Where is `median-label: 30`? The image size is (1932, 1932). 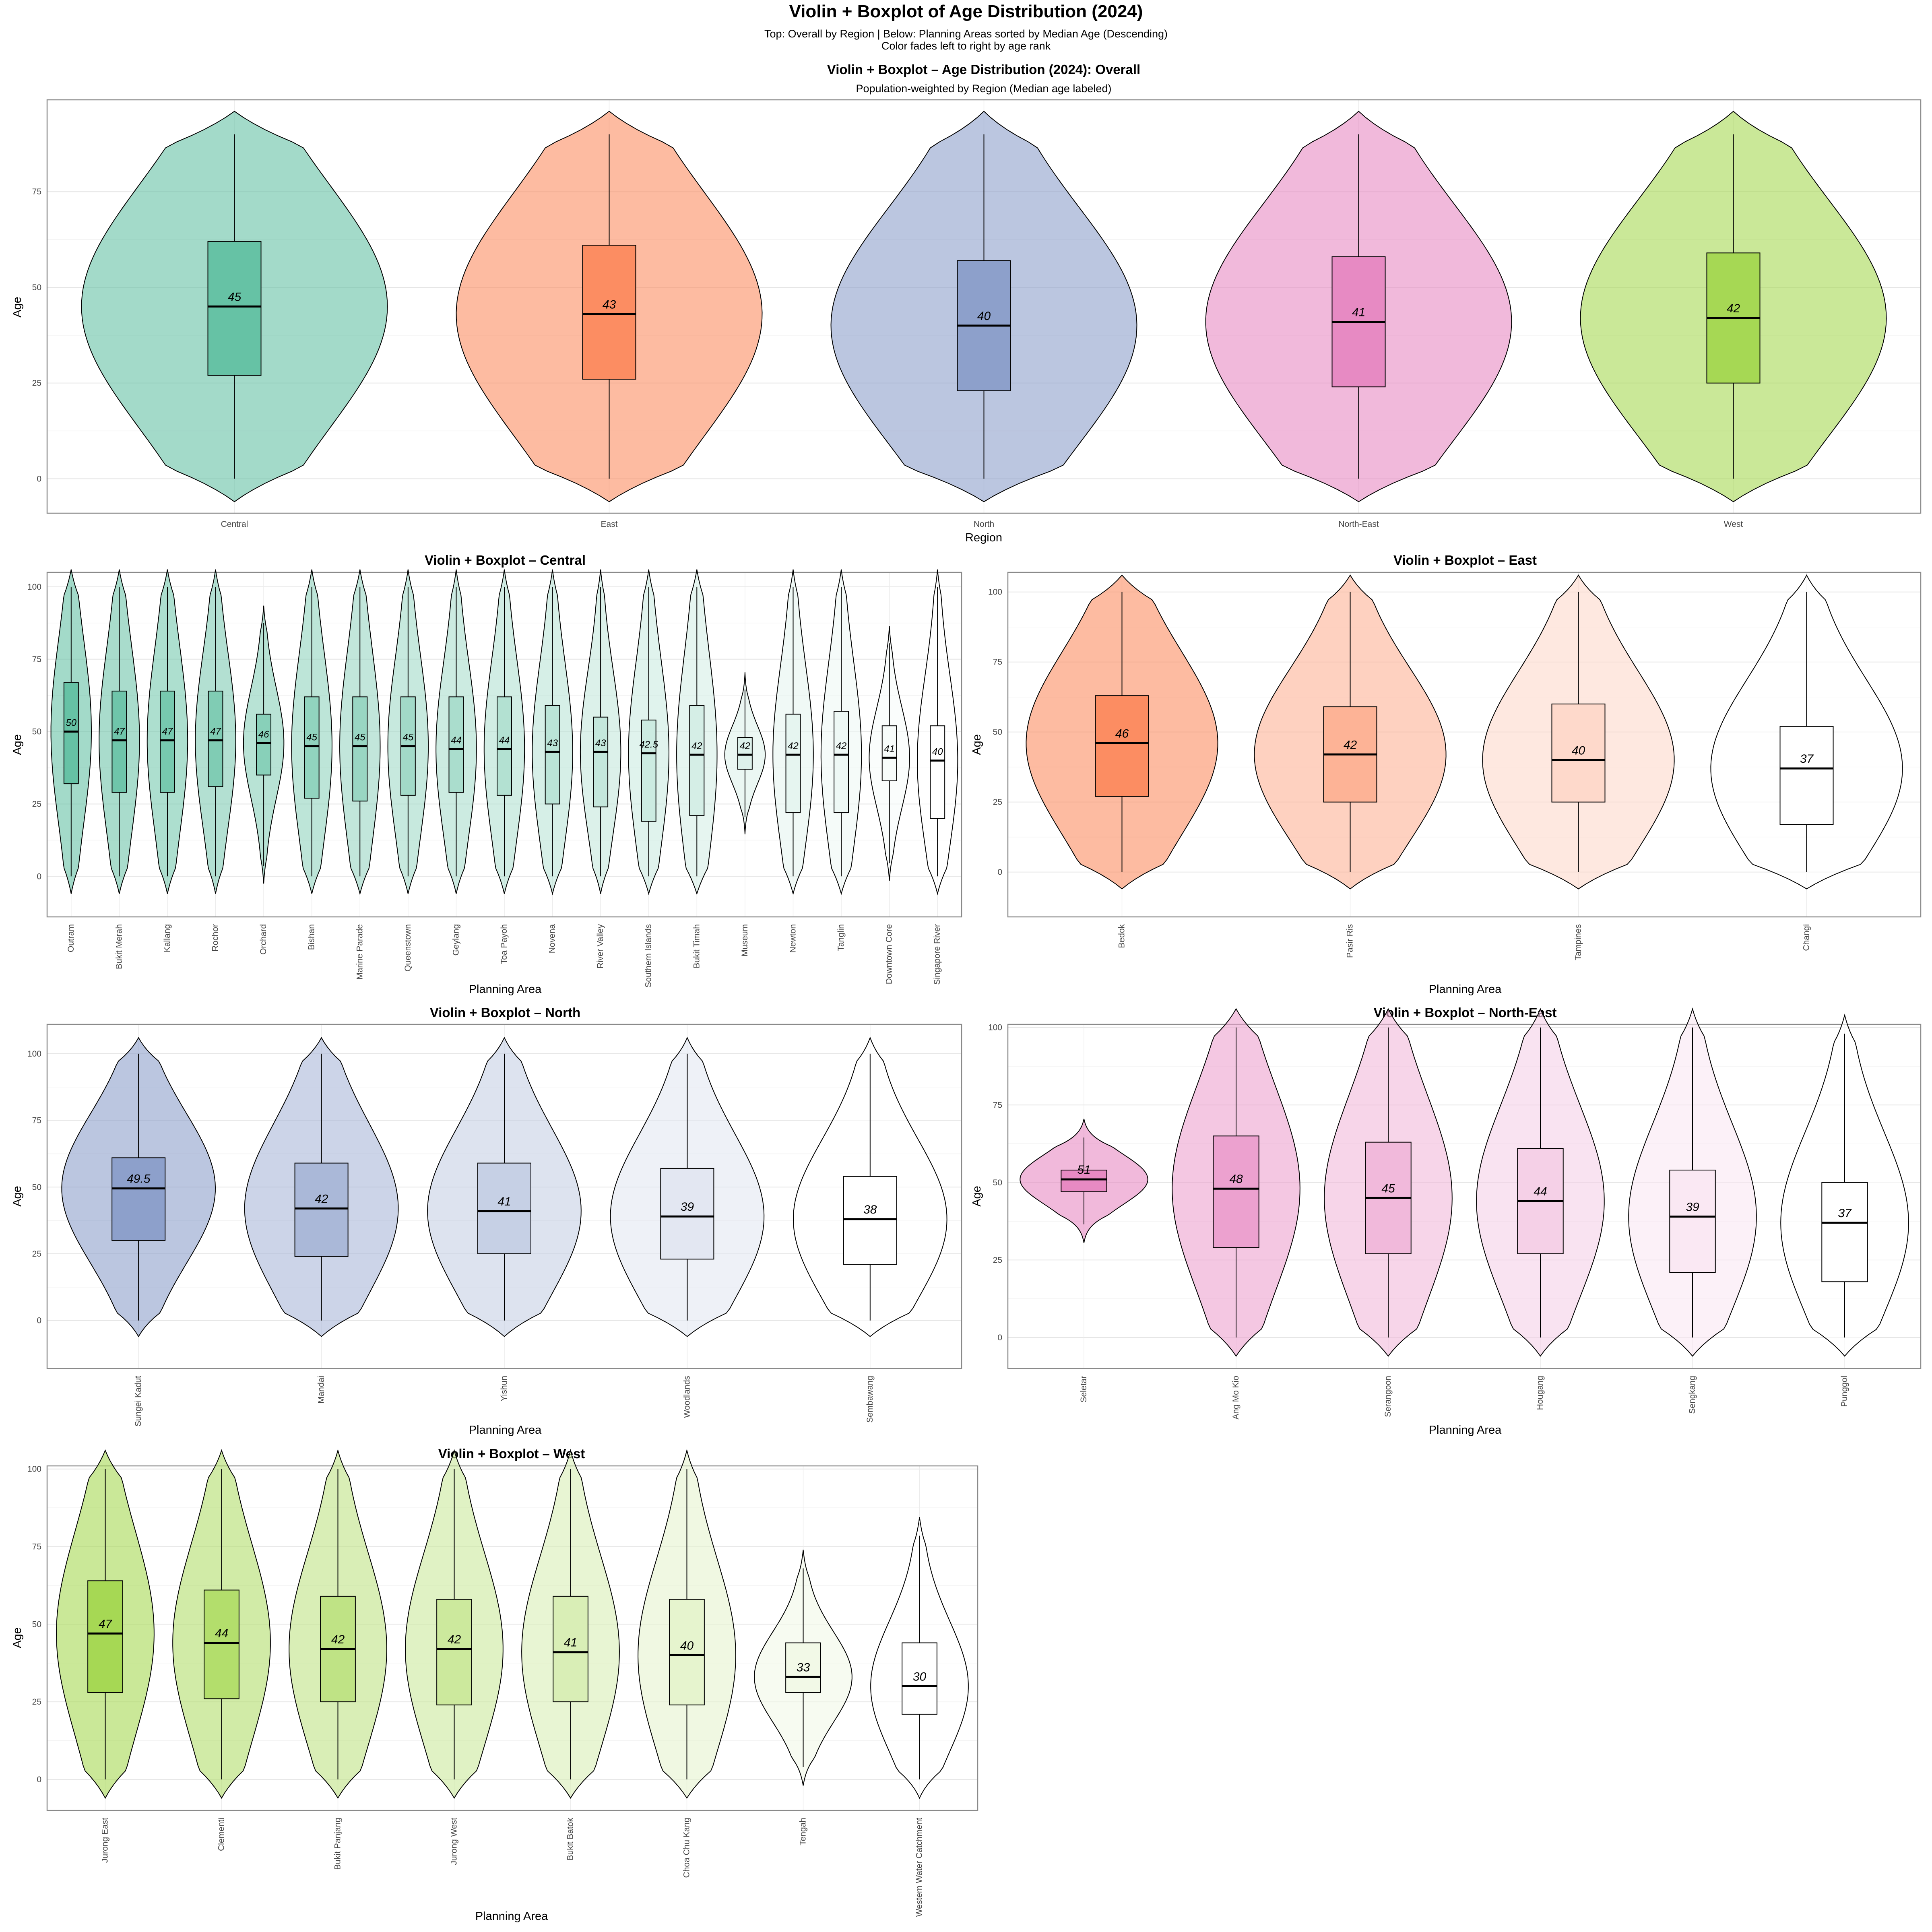 median-label: 30 is located at coordinates (920, 1677).